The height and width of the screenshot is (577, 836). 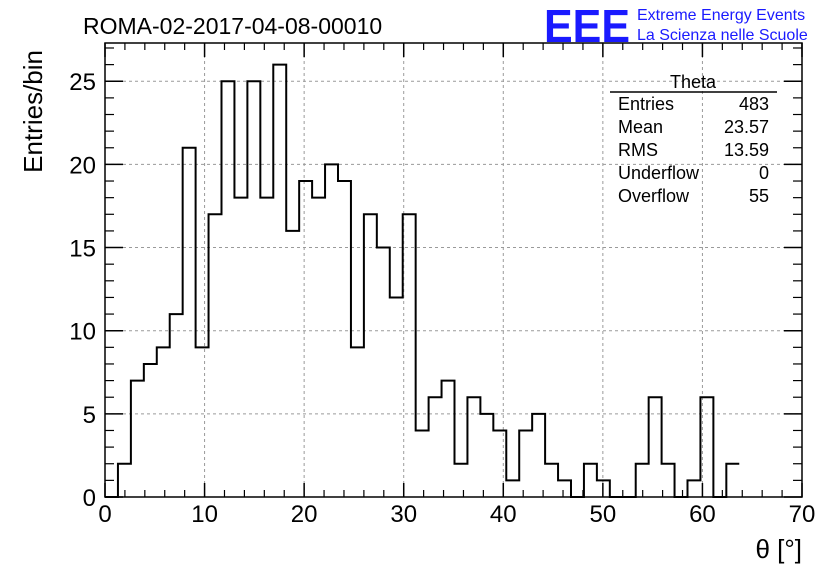 I want to click on x-tick-label: 0, so click(x=104, y=514).